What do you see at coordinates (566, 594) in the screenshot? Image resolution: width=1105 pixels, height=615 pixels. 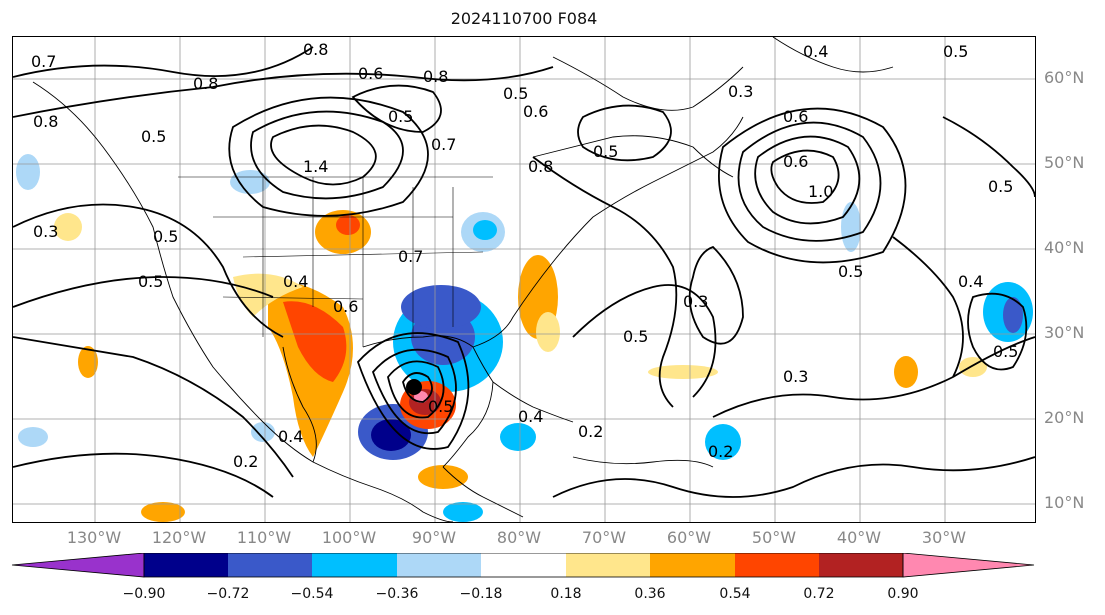 I see `colorbar-label: 0.18` at bounding box center [566, 594].